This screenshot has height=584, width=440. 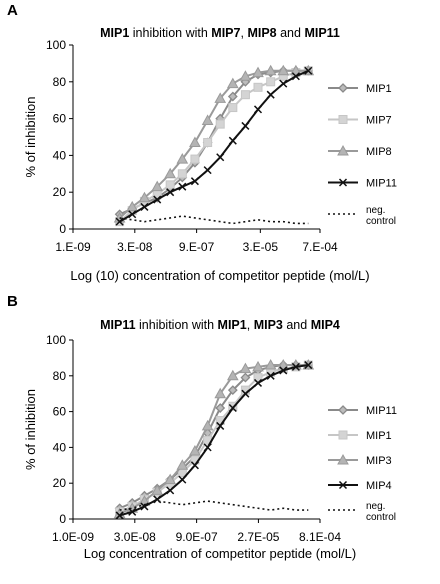 I want to click on title-fragment: MIP8, so click(x=262, y=33).